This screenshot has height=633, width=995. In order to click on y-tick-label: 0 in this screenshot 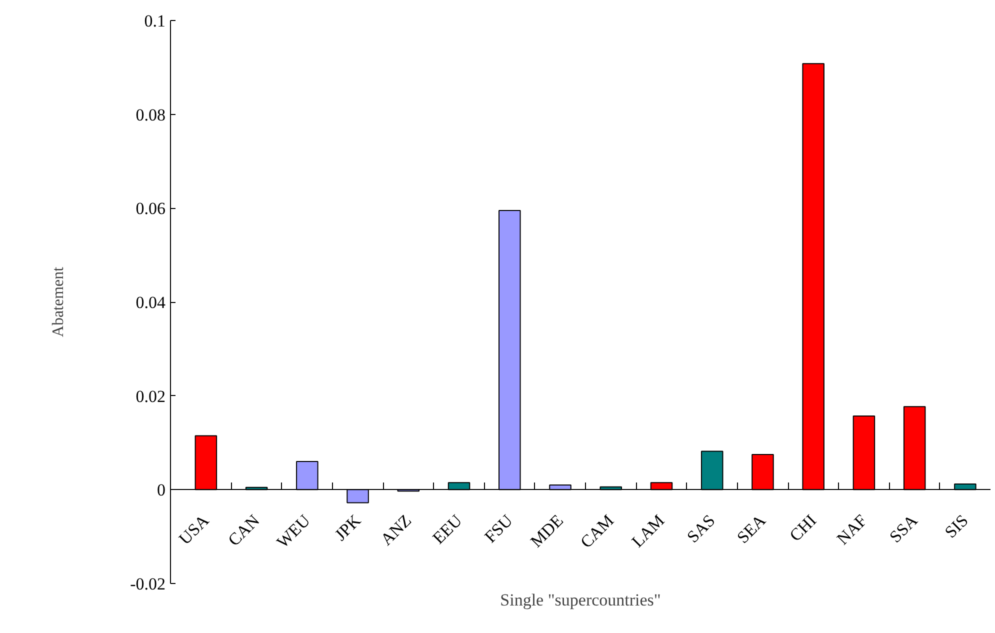, I will do `click(161, 490)`.